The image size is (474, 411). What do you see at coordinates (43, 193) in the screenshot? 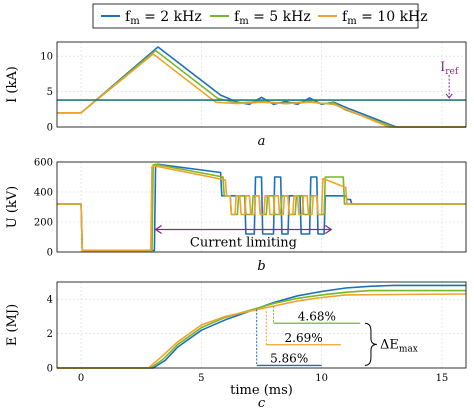
I see `y-tick-label: 400` at bounding box center [43, 193].